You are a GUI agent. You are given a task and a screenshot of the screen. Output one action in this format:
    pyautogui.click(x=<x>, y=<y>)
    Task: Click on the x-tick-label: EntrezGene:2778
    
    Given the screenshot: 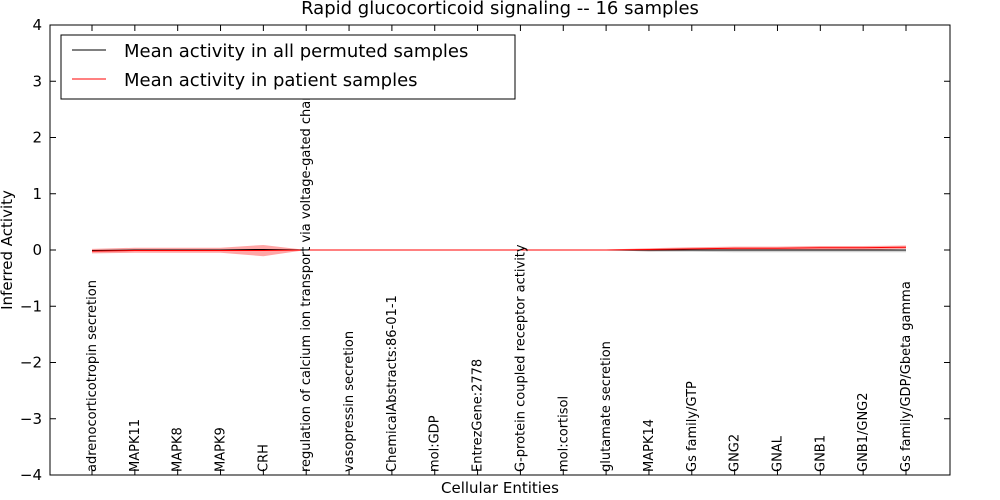 What is the action you would take?
    pyautogui.click(x=478, y=415)
    